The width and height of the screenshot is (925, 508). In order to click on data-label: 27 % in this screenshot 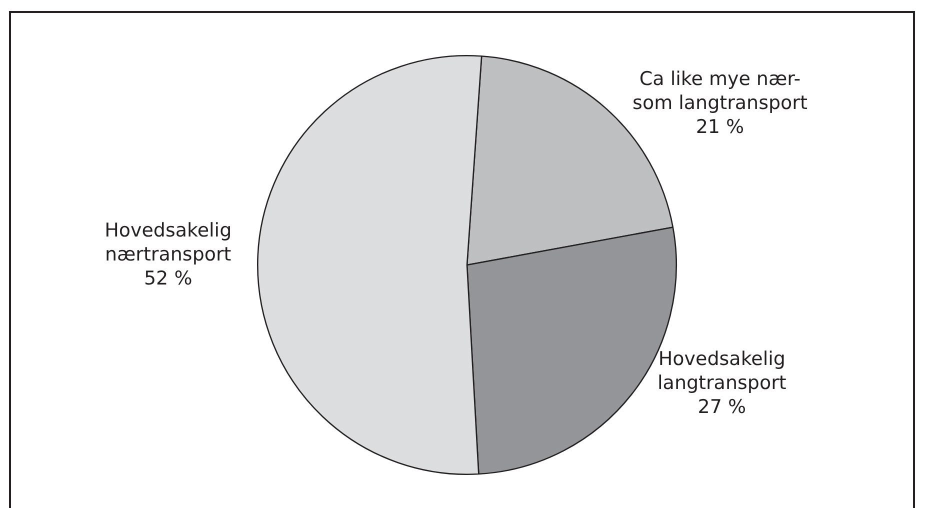, I will do `click(722, 407)`.